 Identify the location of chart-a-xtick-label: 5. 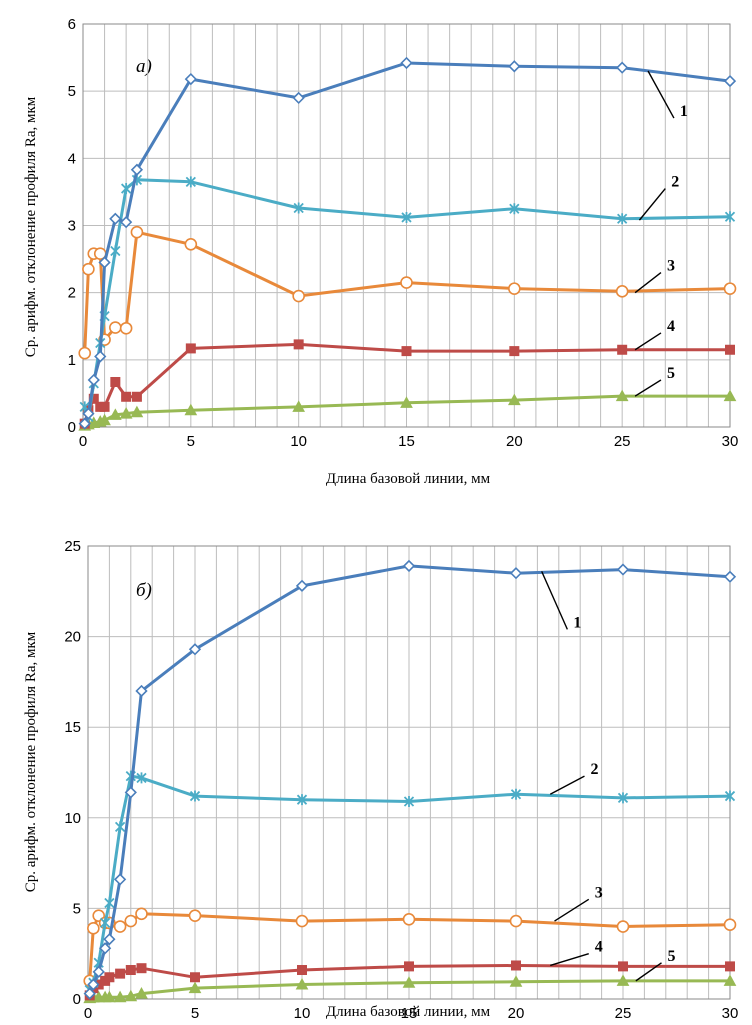
(191, 441).